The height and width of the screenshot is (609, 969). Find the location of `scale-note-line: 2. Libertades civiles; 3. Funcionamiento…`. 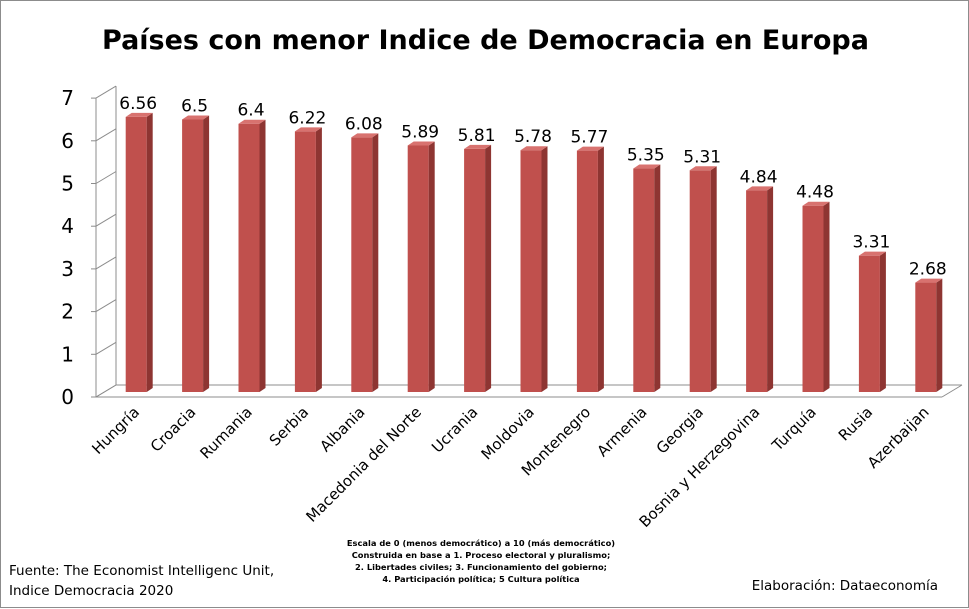

scale-note-line: 2. Libertades civiles; 3. Funcionamiento… is located at coordinates (481, 567).